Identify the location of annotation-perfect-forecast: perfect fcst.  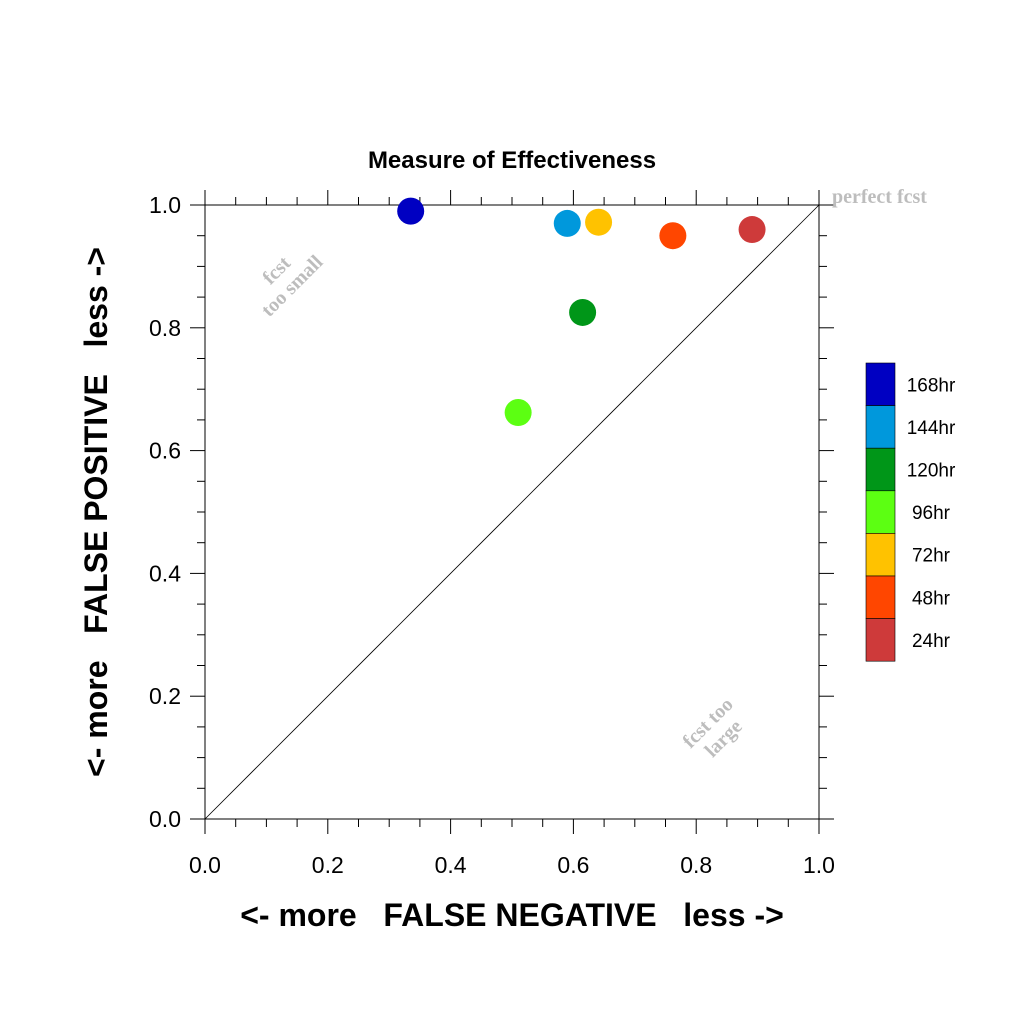
(879, 197).